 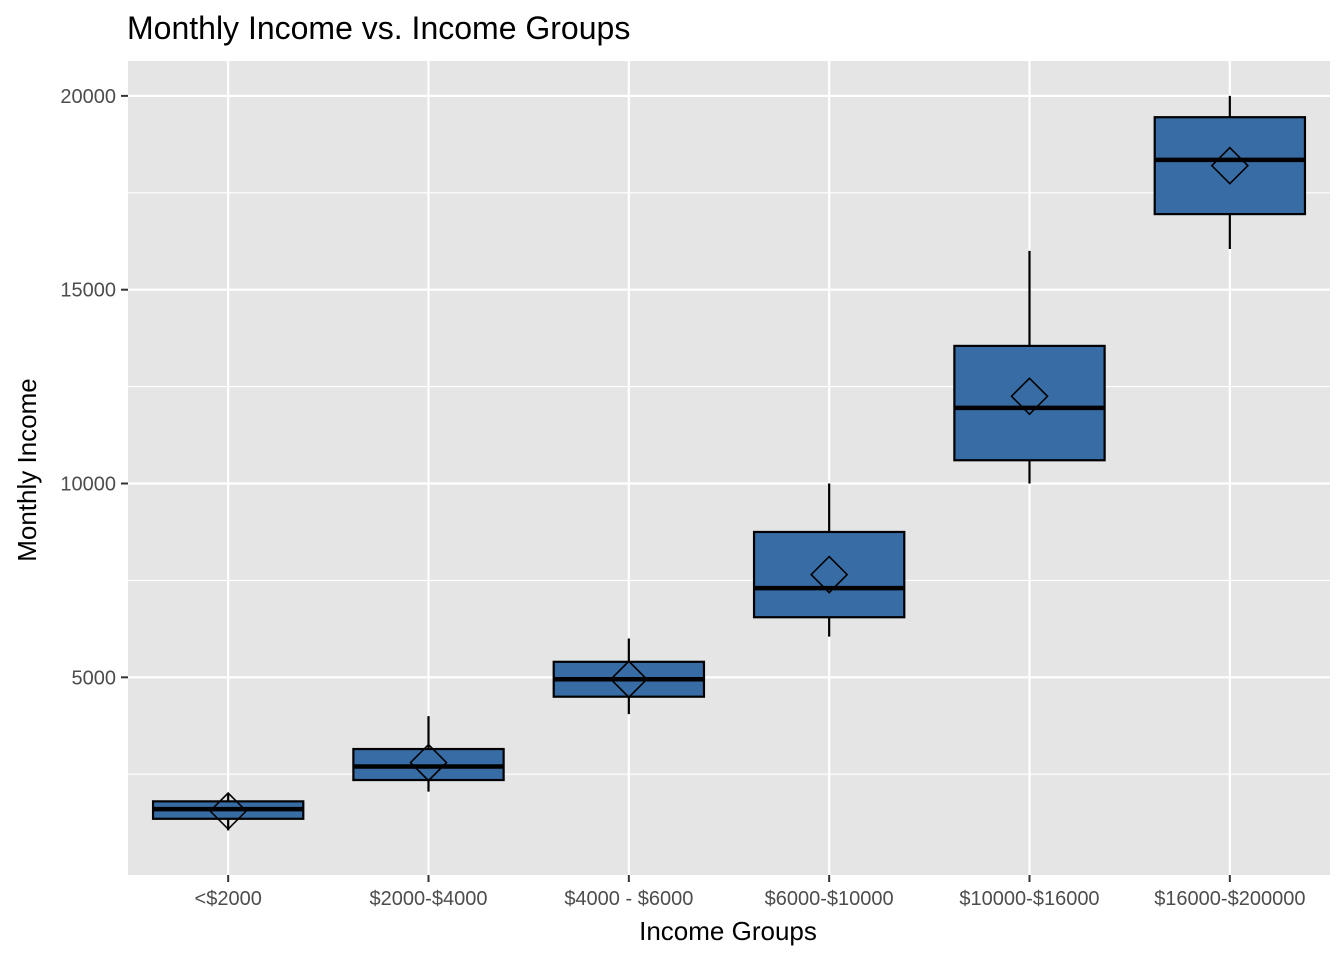 What do you see at coordinates (88, 97) in the screenshot?
I see `y-tick-label: 20000` at bounding box center [88, 97].